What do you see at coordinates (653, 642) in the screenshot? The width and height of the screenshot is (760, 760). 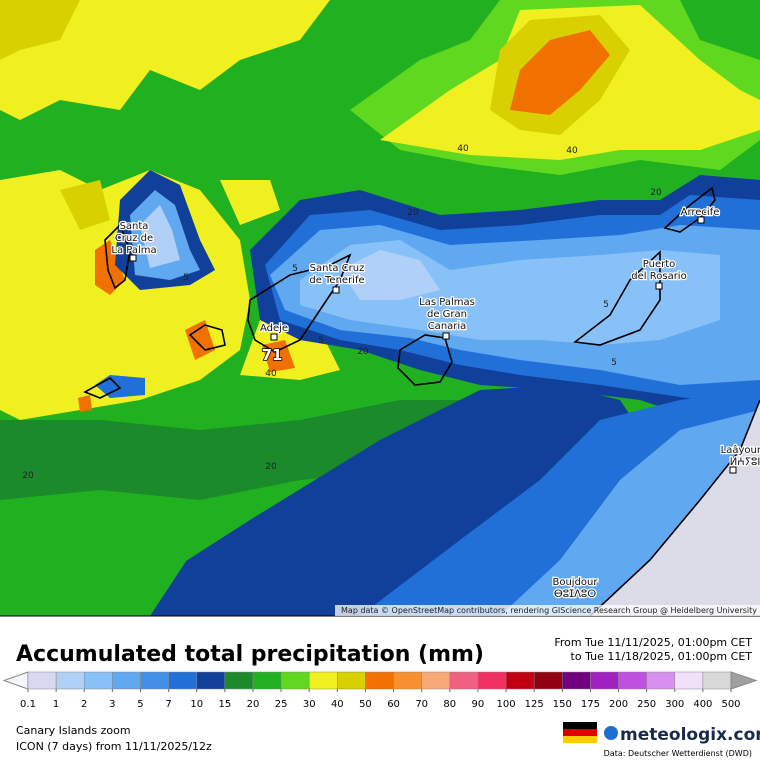 I see `period-from: From Tue 11/11/2025, 01:00pm CET` at bounding box center [653, 642].